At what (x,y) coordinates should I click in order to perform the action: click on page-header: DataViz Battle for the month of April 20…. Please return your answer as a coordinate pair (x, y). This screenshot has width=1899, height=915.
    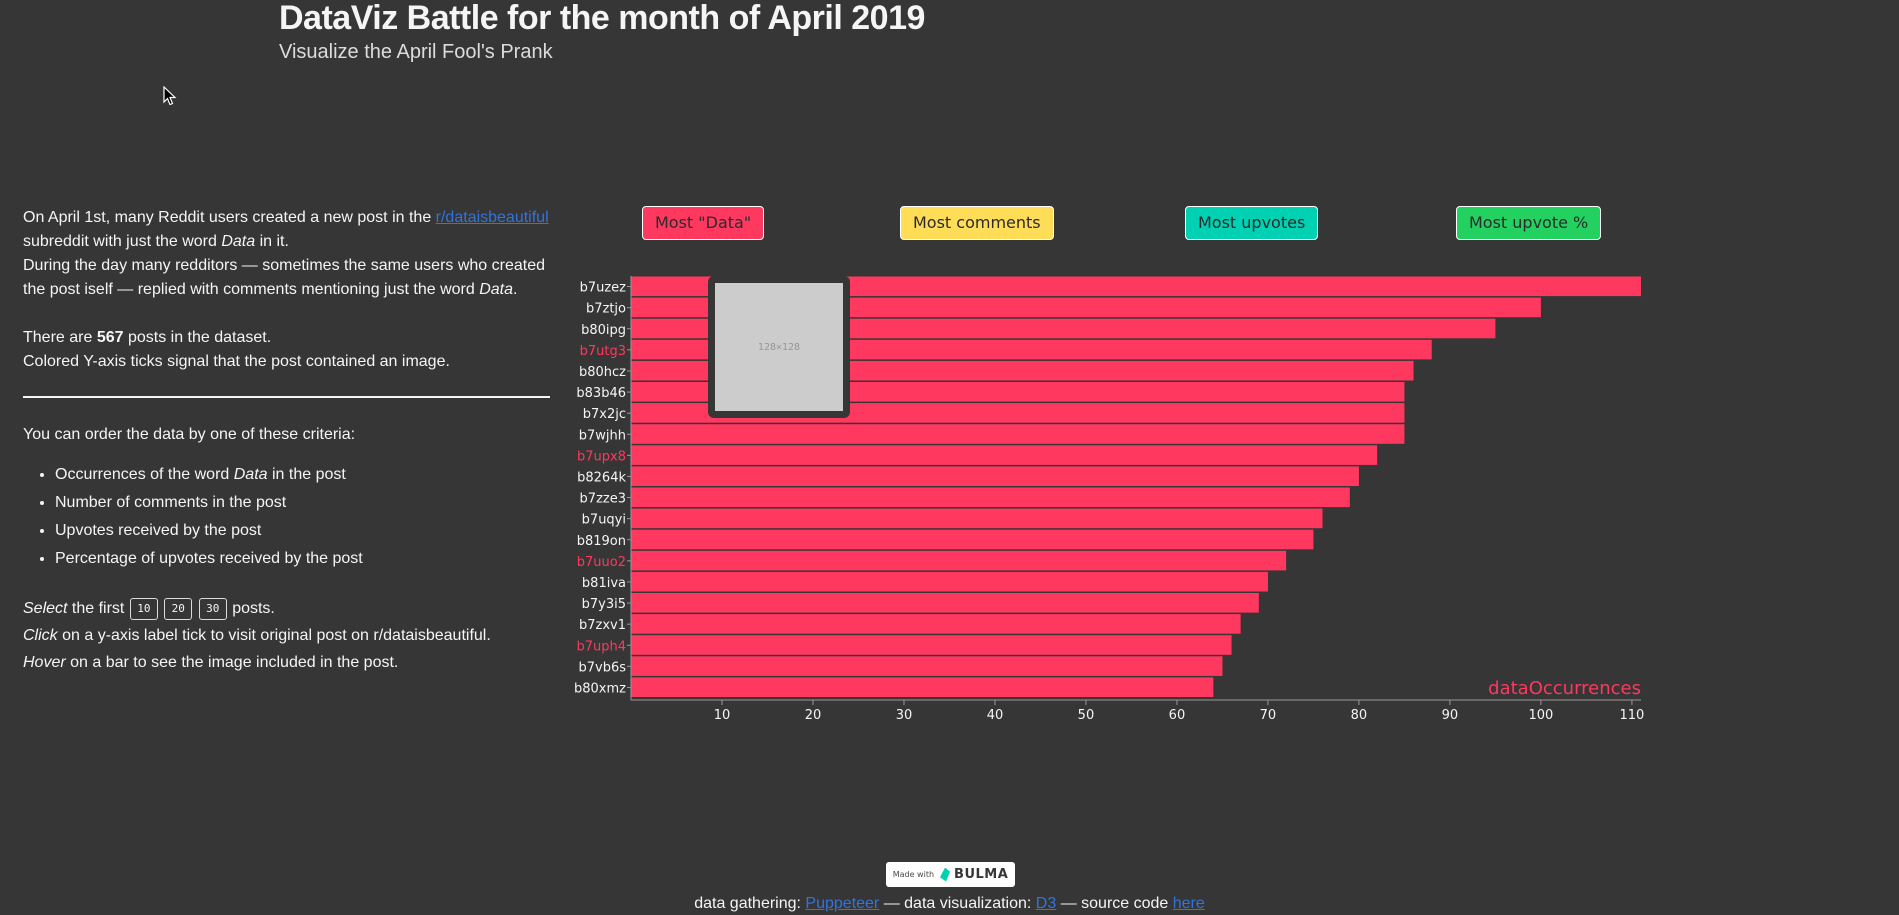
    Looking at the image, I should click on (602, 32).